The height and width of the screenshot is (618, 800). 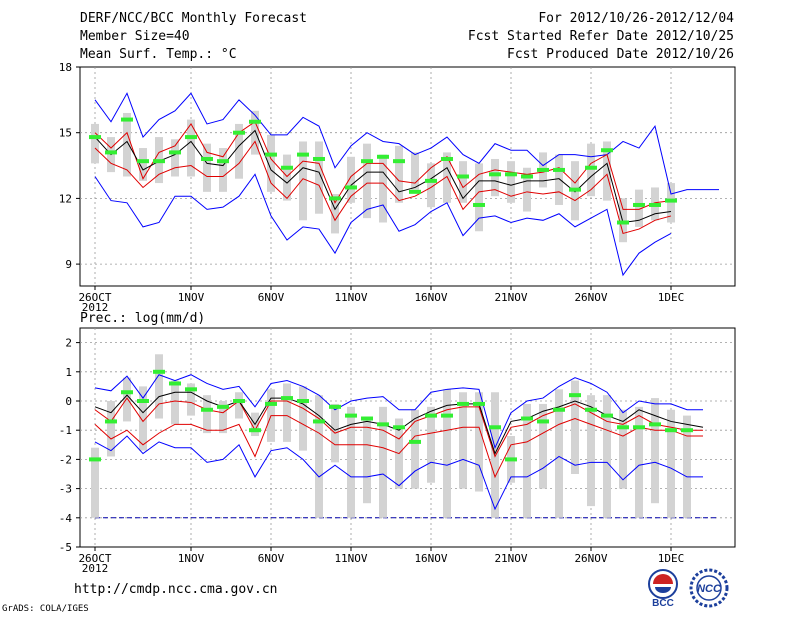 I want to click on ncc-logo-wreath, so click(x=709, y=588).